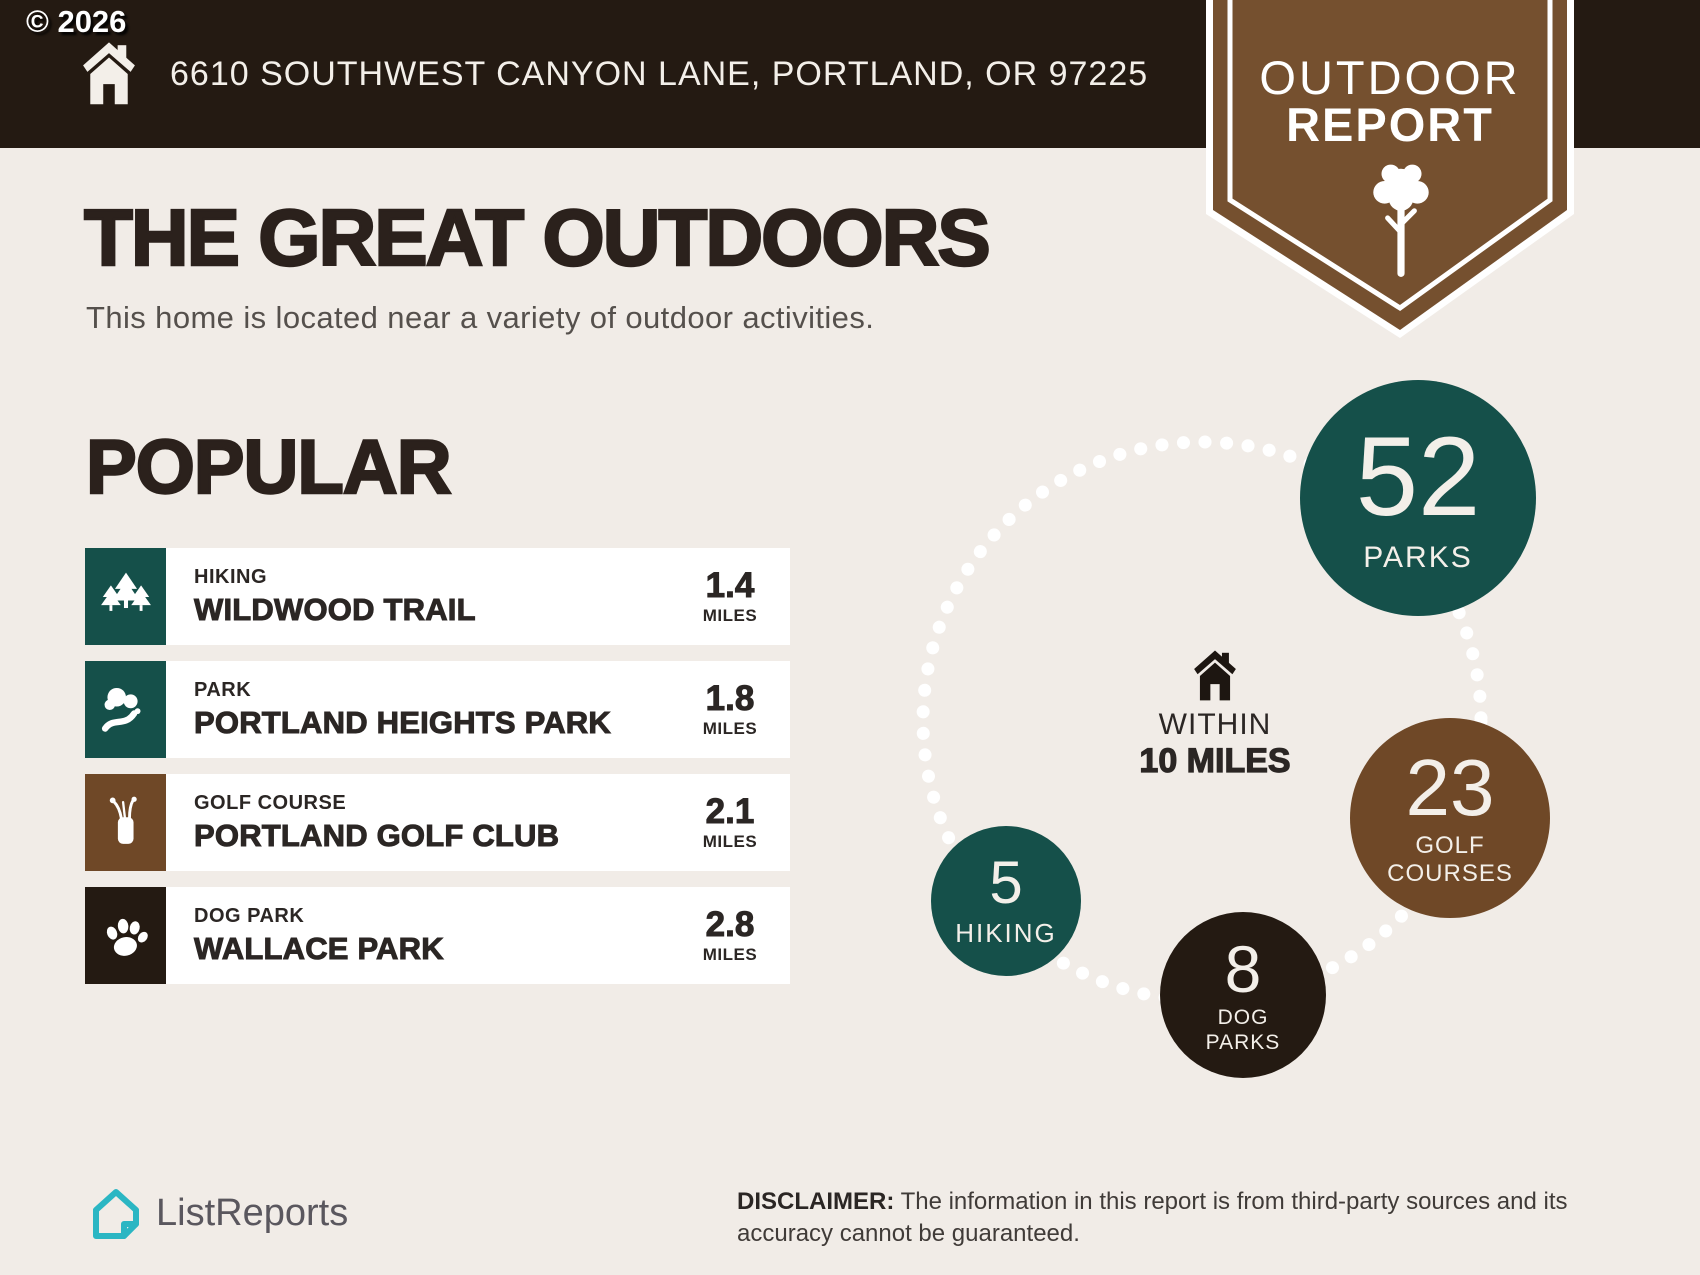  I want to click on parks-count: 52, so click(1418, 476).